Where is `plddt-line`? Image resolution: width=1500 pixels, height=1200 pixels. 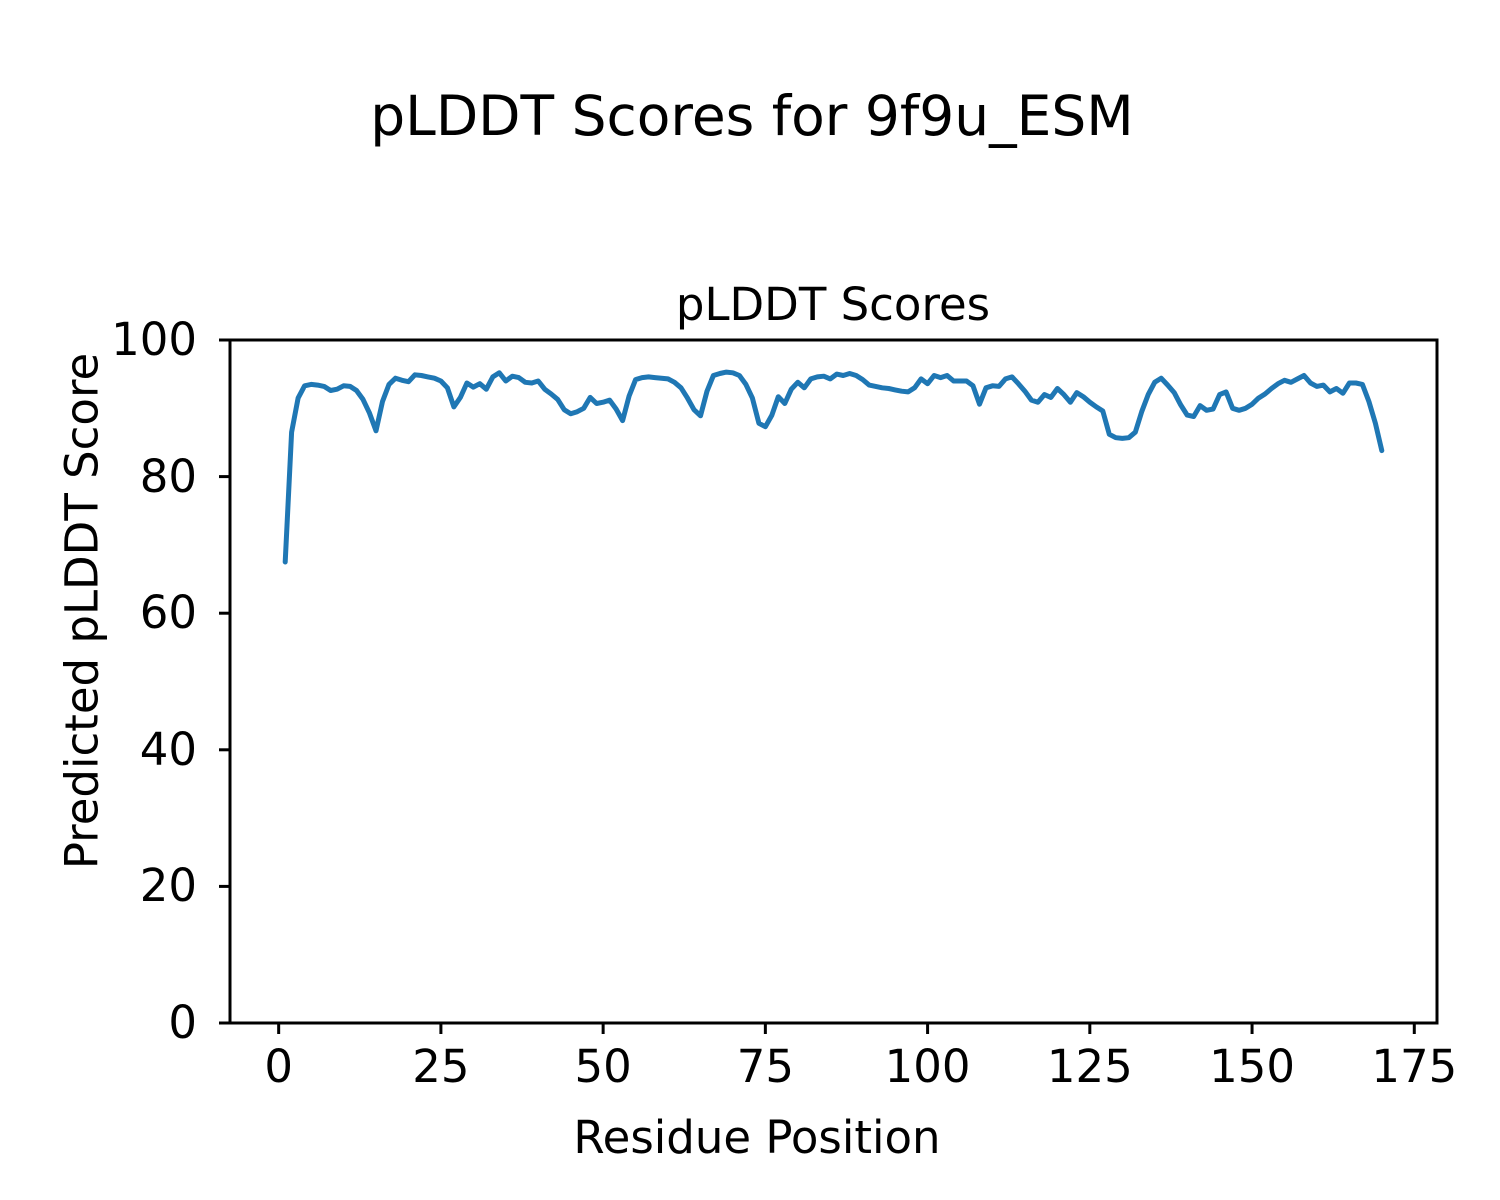
plddt-line is located at coordinates (833, 467).